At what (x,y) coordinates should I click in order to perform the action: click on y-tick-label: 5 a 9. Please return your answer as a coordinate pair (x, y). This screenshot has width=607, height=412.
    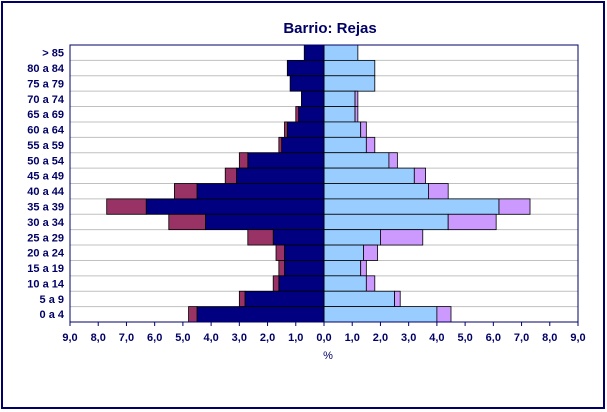
    Looking at the image, I should click on (52, 300).